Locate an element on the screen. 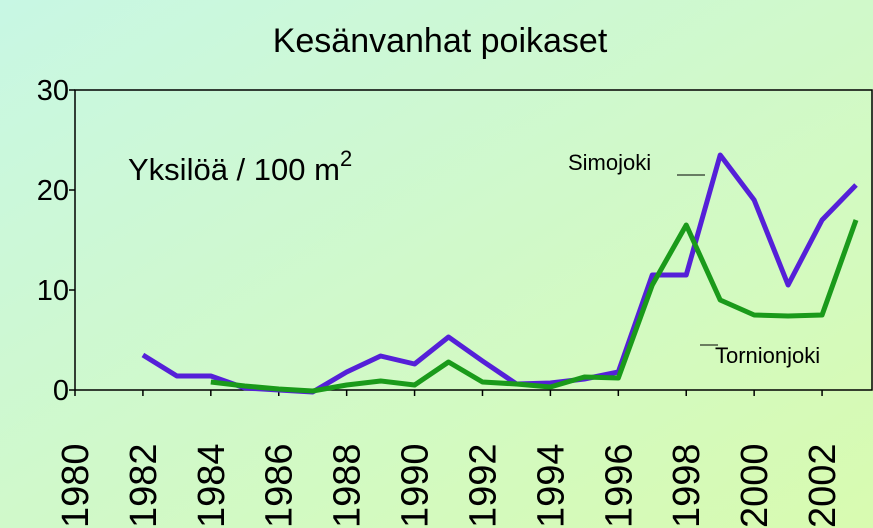  legend-label: Simojoki is located at coordinates (609, 162).